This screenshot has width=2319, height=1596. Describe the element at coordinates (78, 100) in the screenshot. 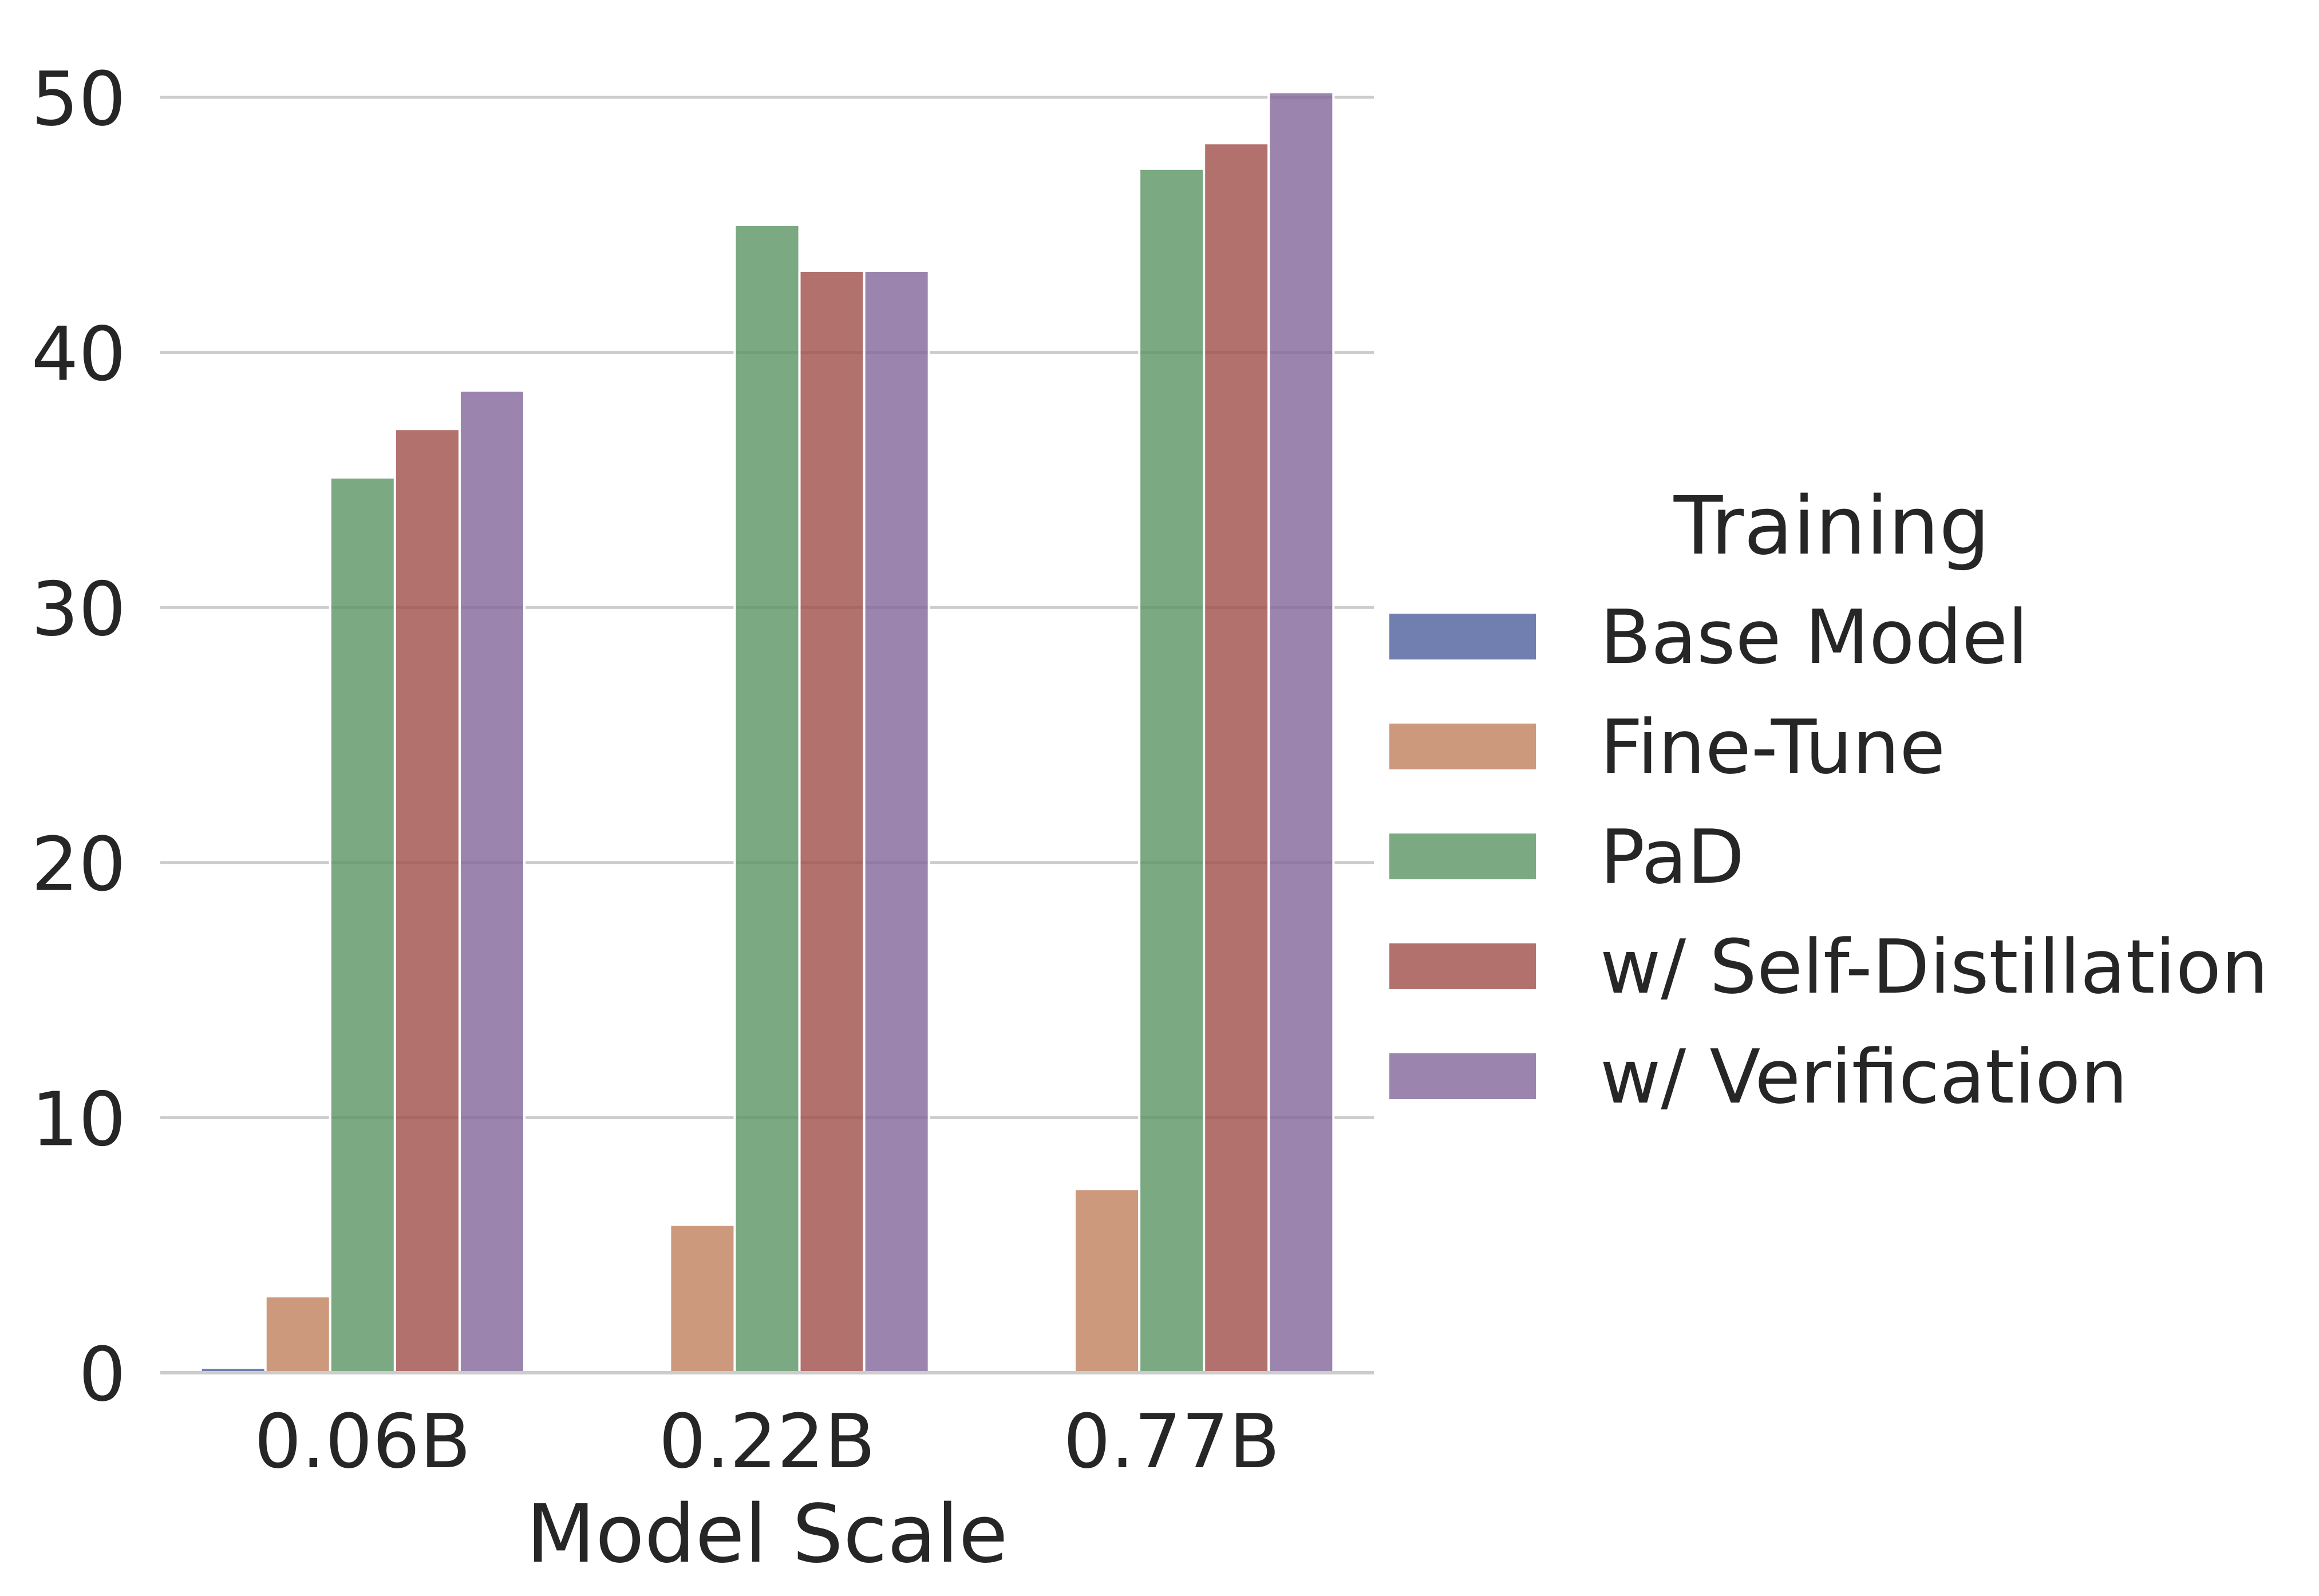

I see `y-tick-label: 50` at that location.